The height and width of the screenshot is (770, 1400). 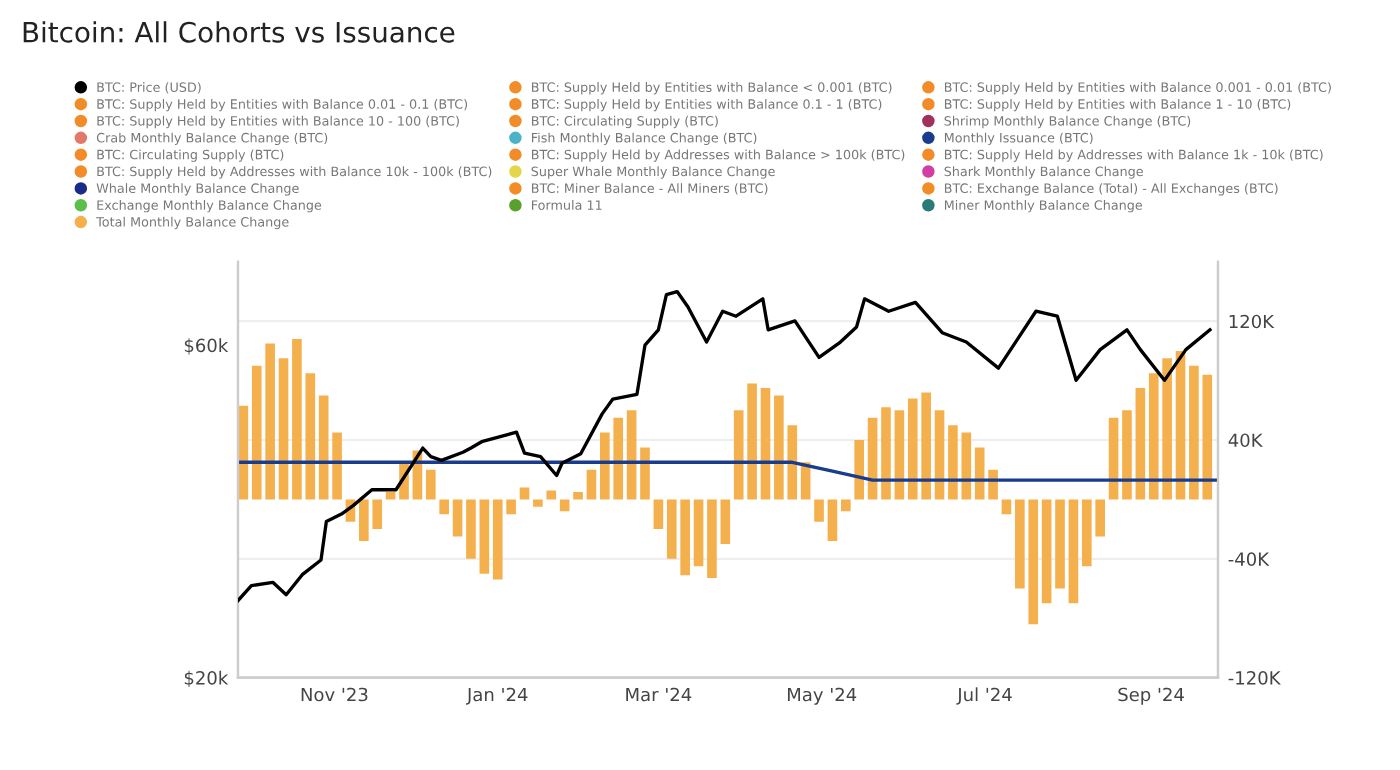 I want to click on chart-title: Bitcoin: All Cohorts vs Issuance, so click(x=239, y=32).